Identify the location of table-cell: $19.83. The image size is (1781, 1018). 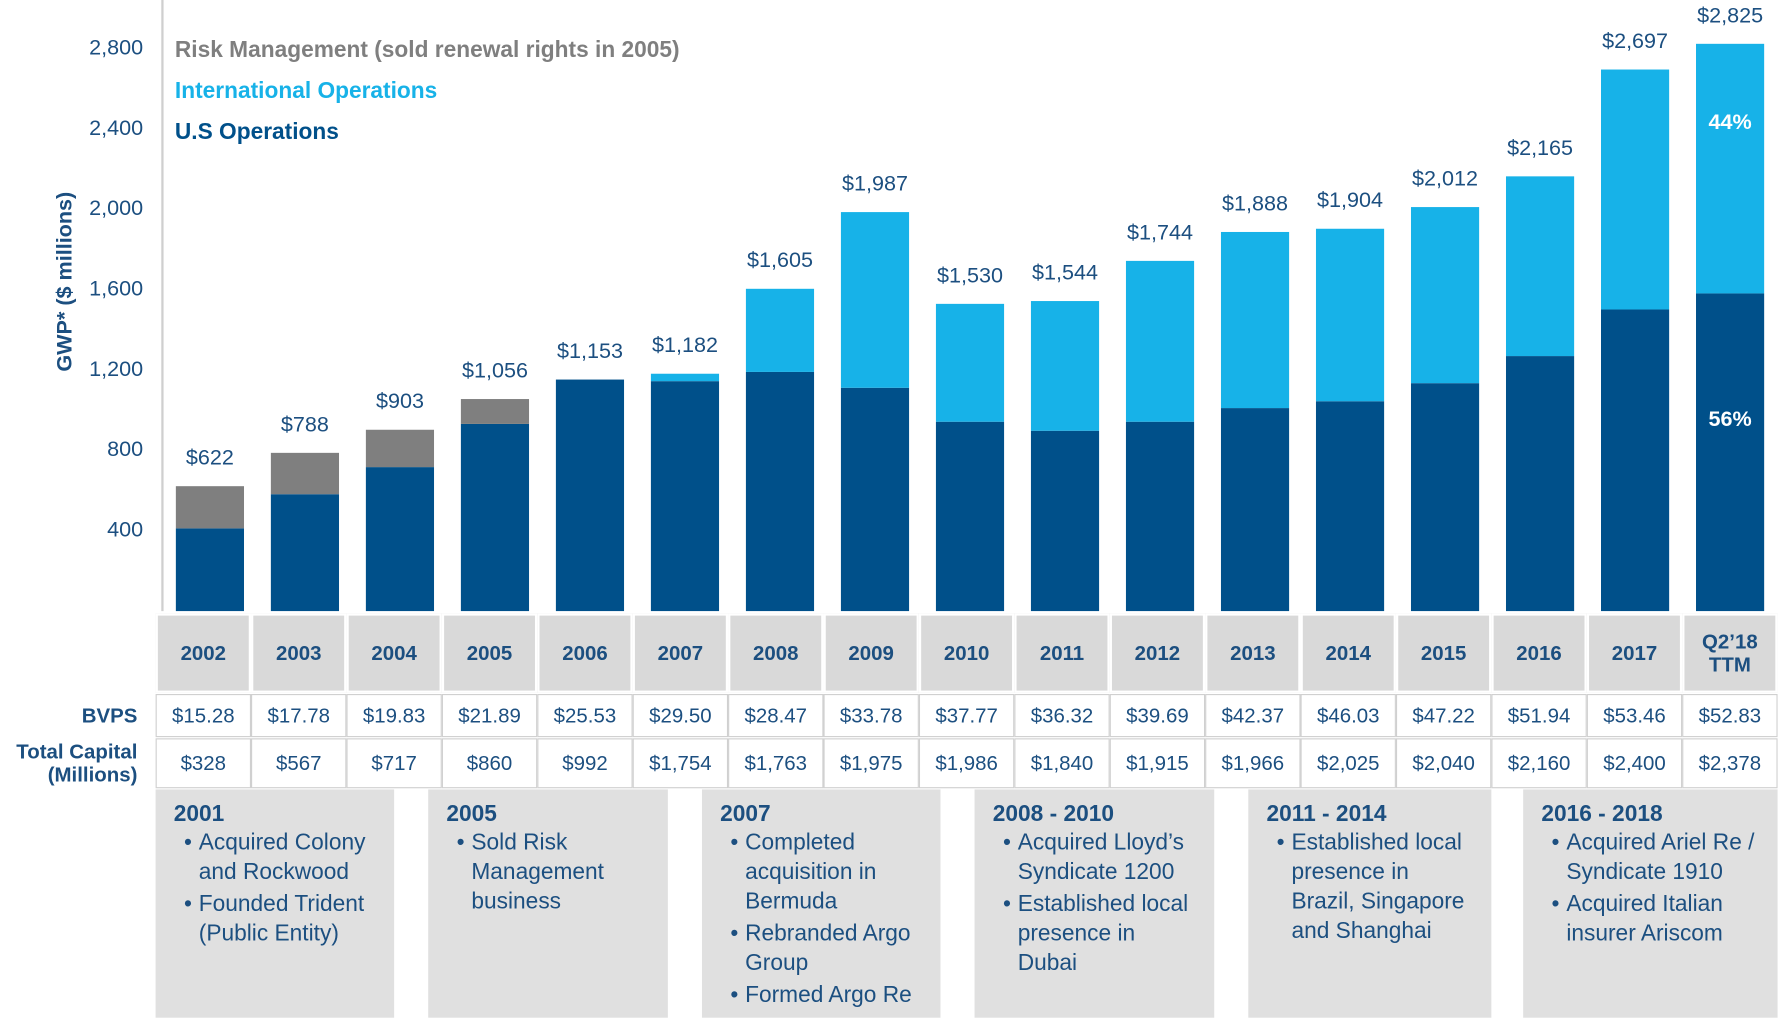
(394, 715).